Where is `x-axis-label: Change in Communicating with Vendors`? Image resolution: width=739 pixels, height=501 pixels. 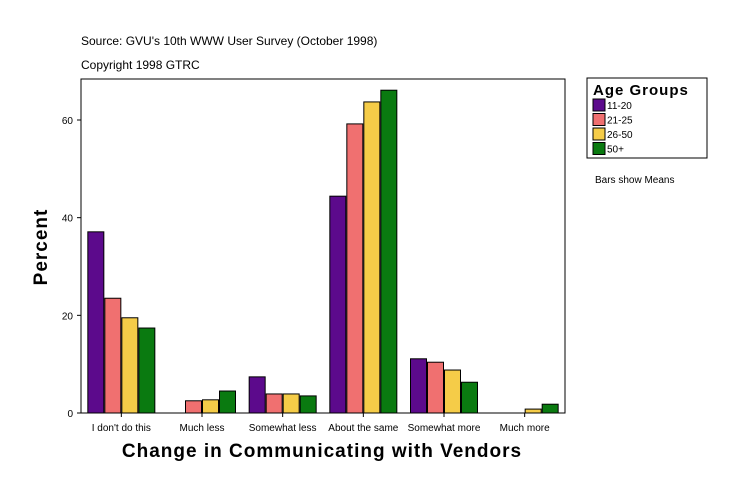 x-axis-label: Change in Communicating with Vendors is located at coordinates (322, 451).